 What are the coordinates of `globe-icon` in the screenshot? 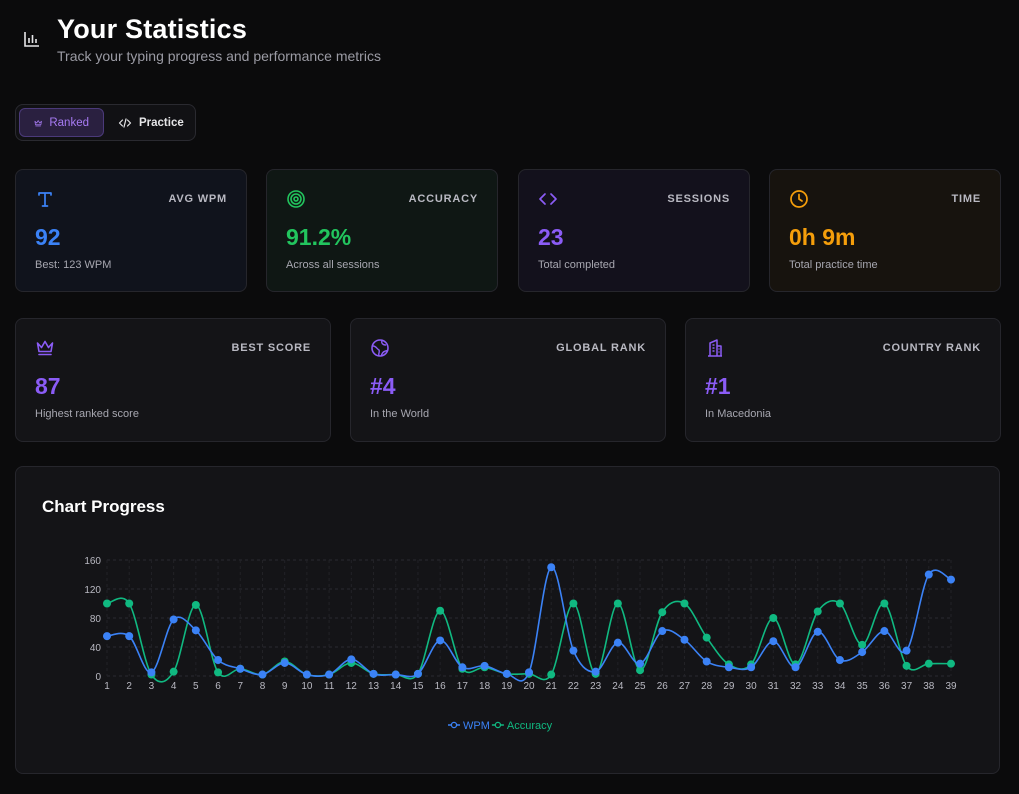 It's located at (380, 348).